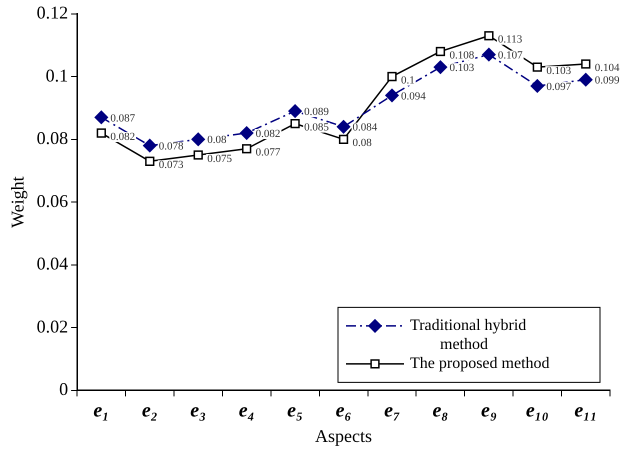  What do you see at coordinates (607, 80) in the screenshot?
I see `data-label: 0.099` at bounding box center [607, 80].